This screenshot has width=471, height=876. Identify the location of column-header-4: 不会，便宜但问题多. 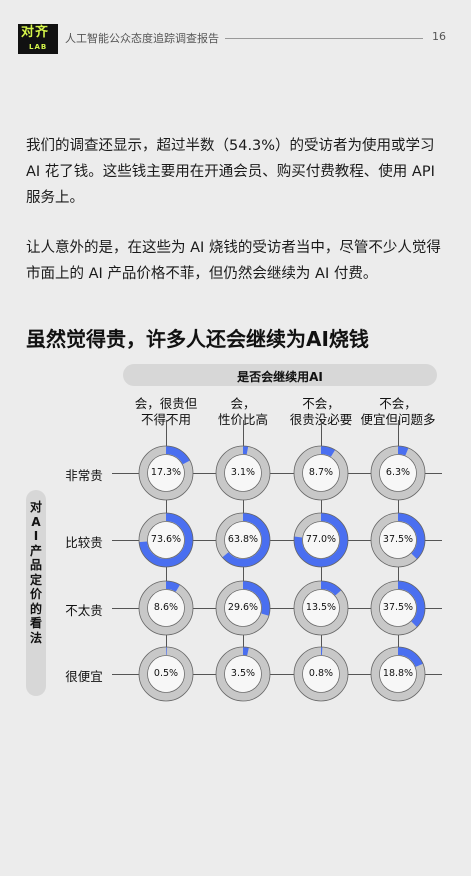
(398, 412).